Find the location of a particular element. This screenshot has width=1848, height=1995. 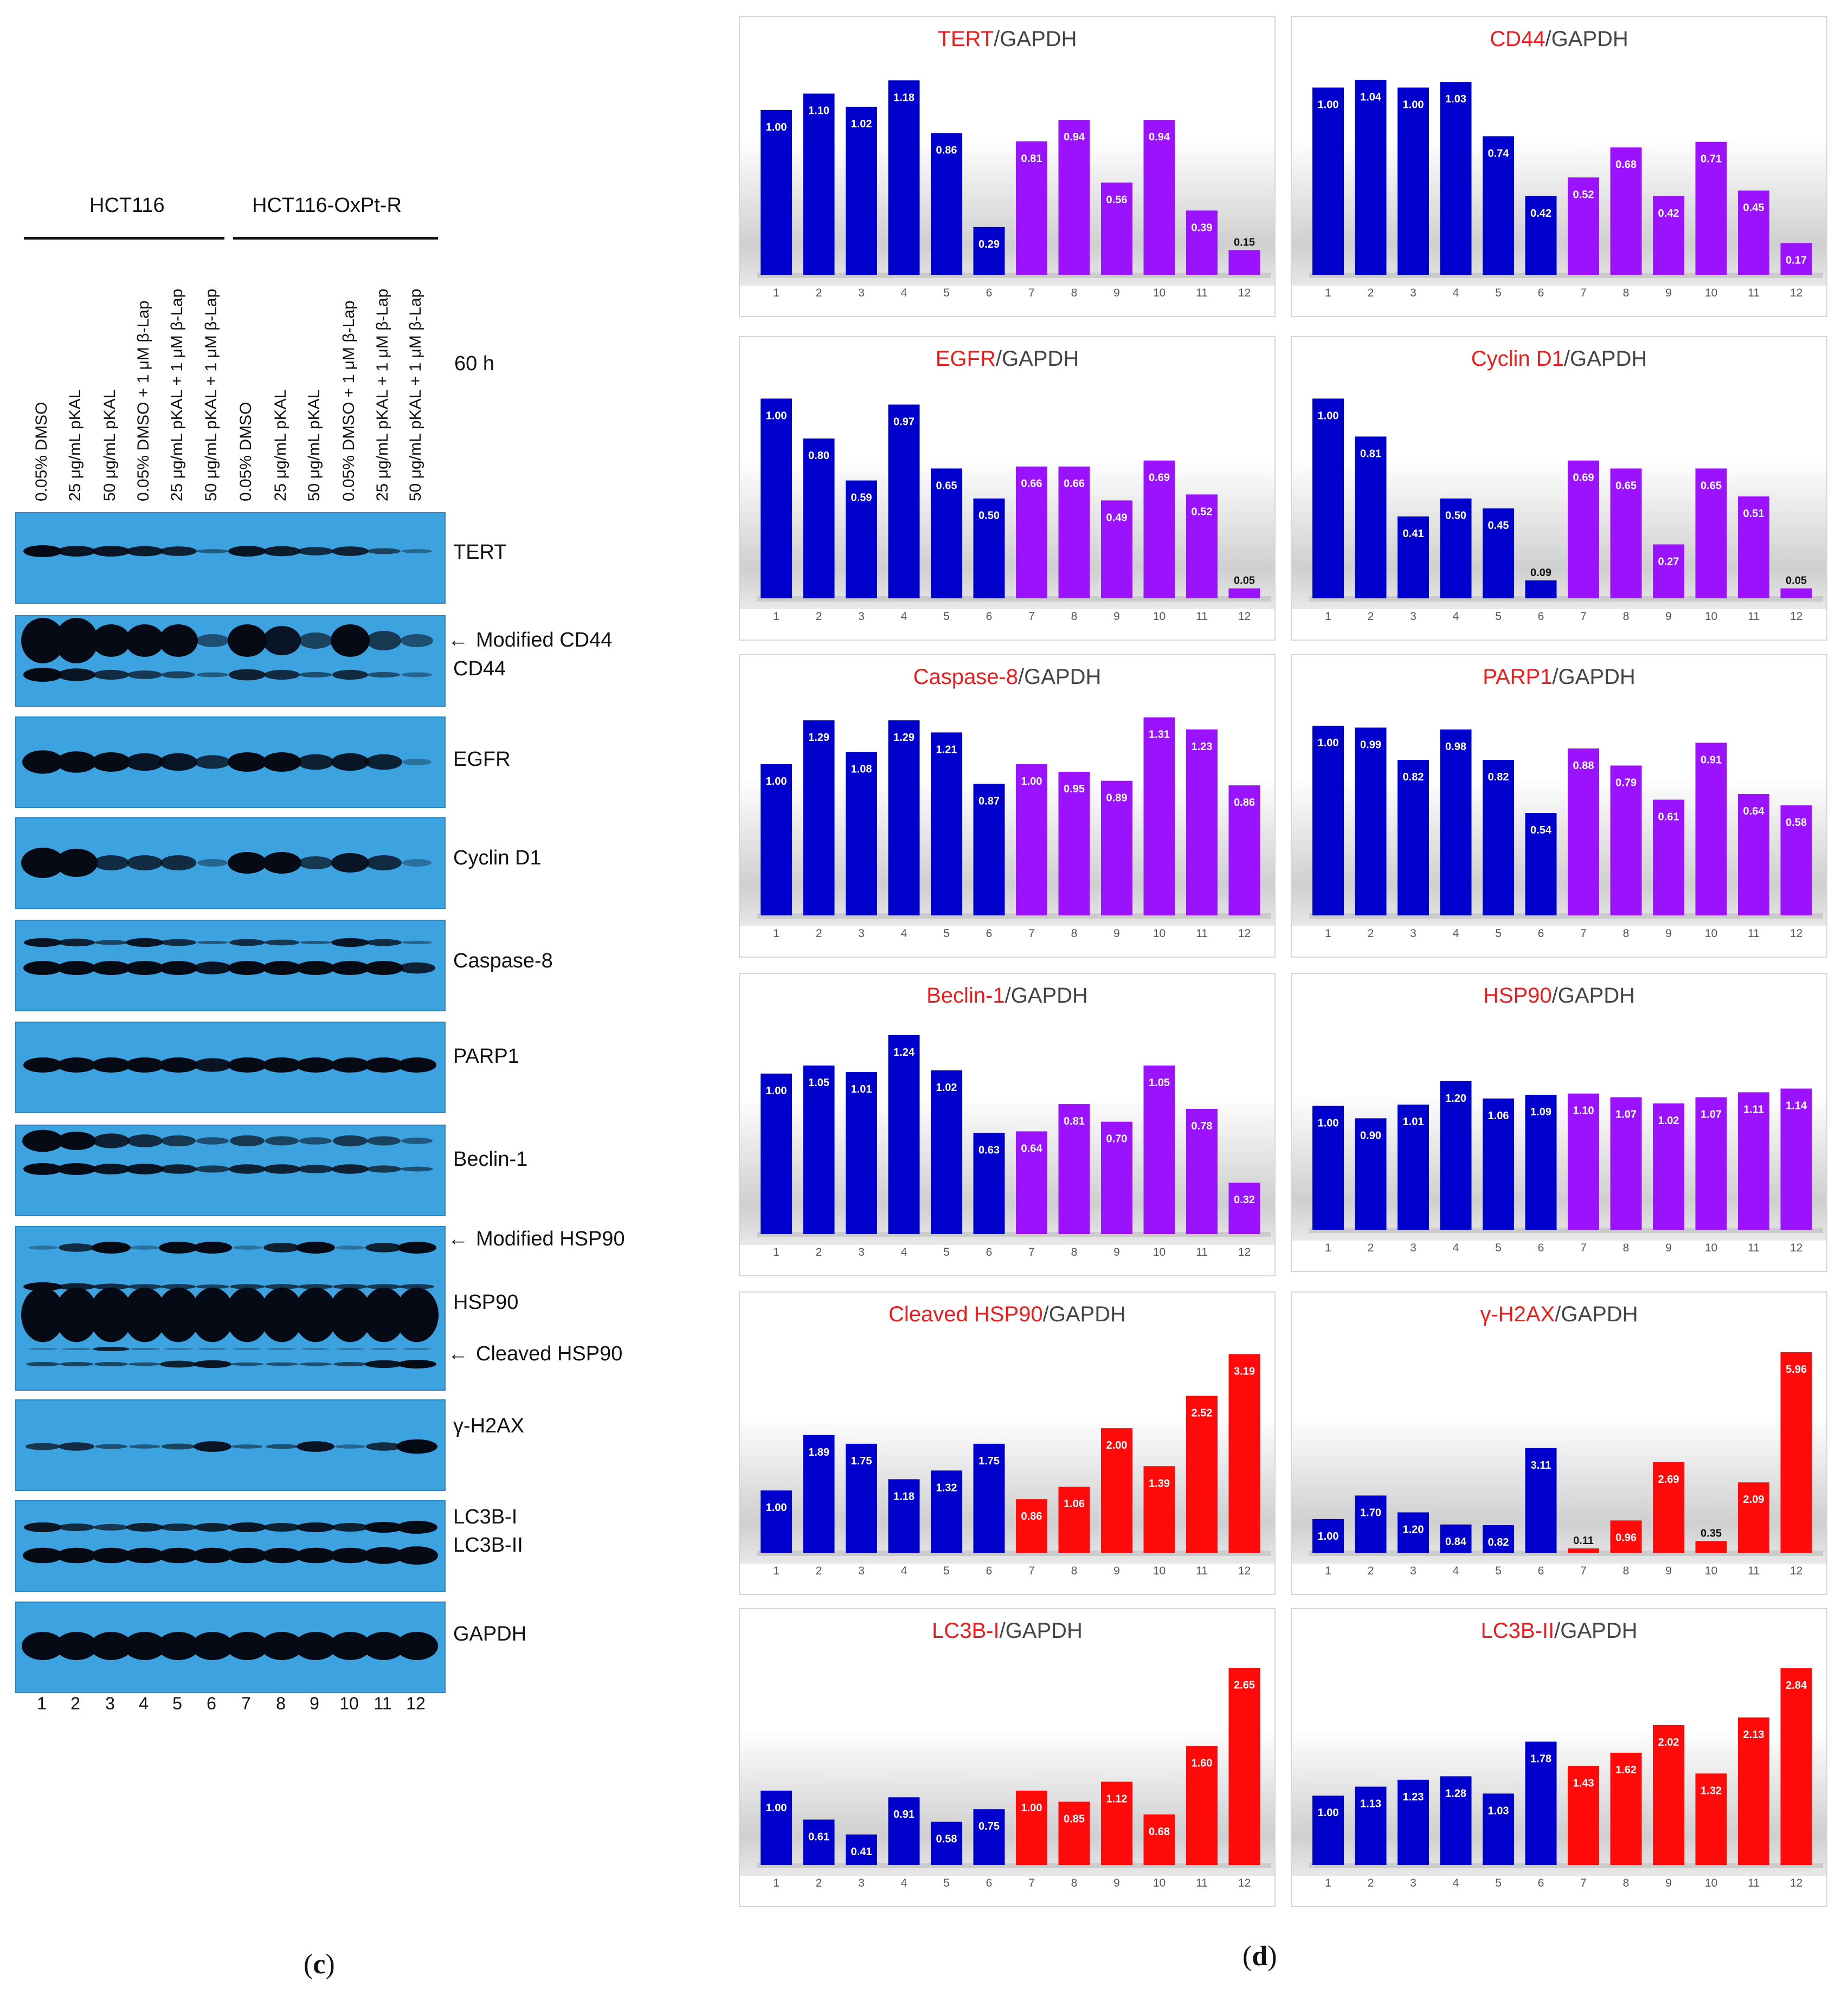

x-tick-label: 5 is located at coordinates (946, 1252).